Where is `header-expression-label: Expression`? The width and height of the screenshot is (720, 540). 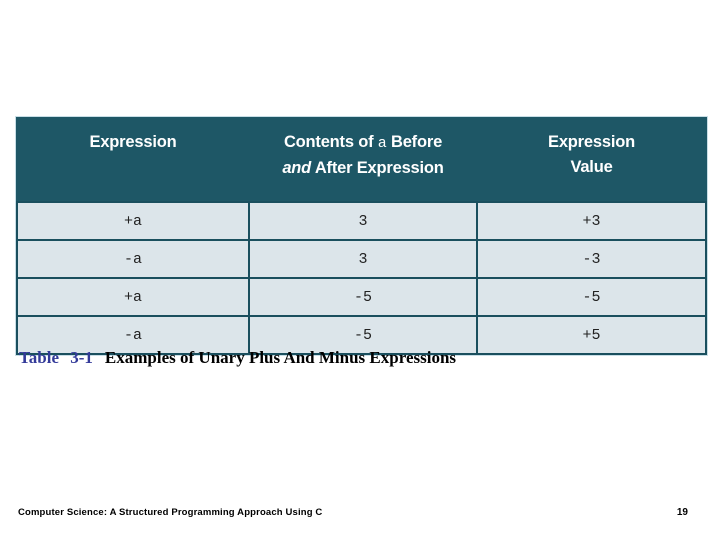 header-expression-label: Expression is located at coordinates (133, 142).